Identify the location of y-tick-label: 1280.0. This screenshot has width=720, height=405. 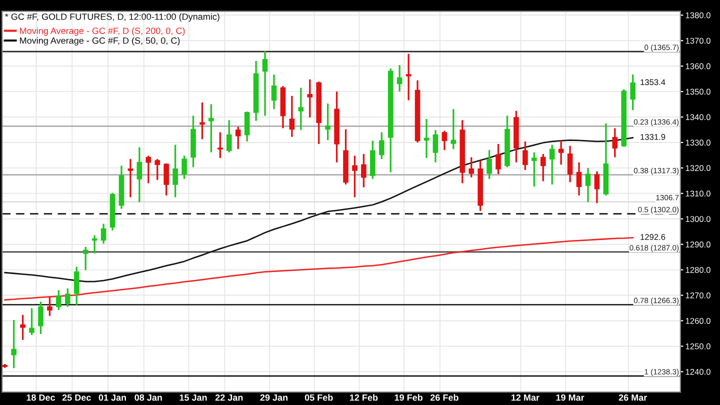
(698, 270).